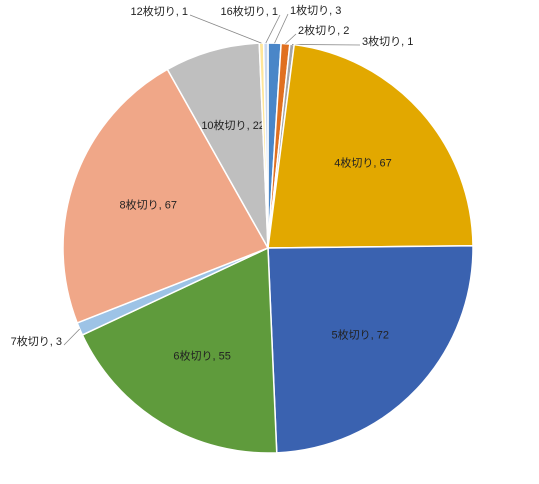 This screenshot has height=484, width=539. Describe the element at coordinates (383, 335) in the screenshot. I see `label-value: 72` at that location.